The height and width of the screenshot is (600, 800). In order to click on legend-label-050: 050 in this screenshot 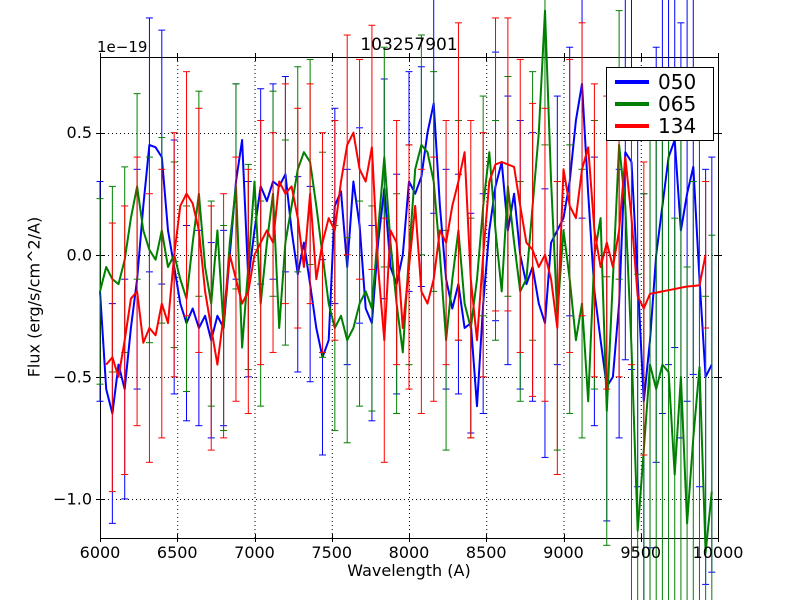, I will do `click(677, 82)`.